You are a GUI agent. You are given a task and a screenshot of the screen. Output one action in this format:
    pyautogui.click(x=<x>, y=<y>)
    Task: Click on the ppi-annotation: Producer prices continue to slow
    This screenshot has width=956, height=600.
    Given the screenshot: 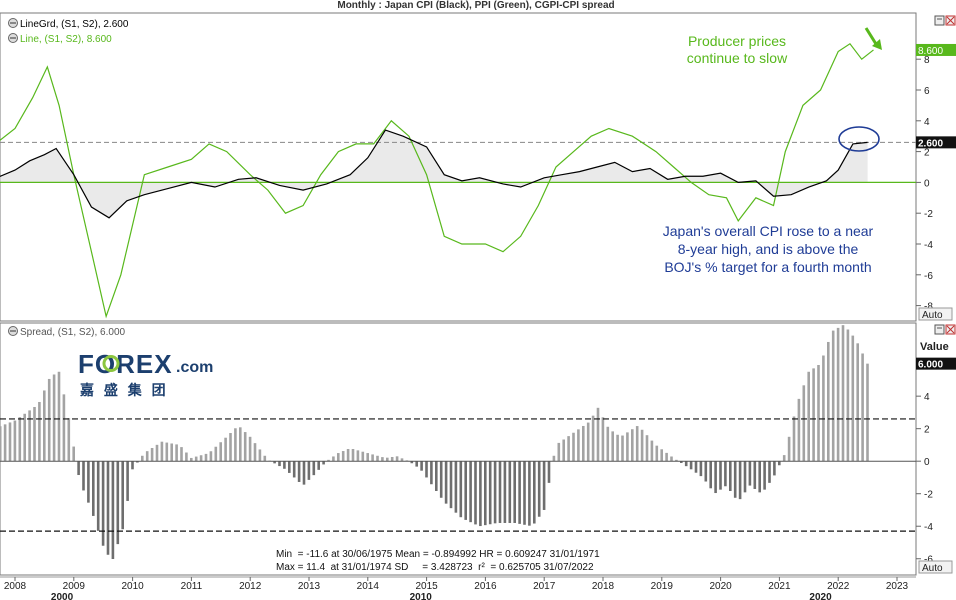 What is the action you would take?
    pyautogui.click(x=784, y=46)
    